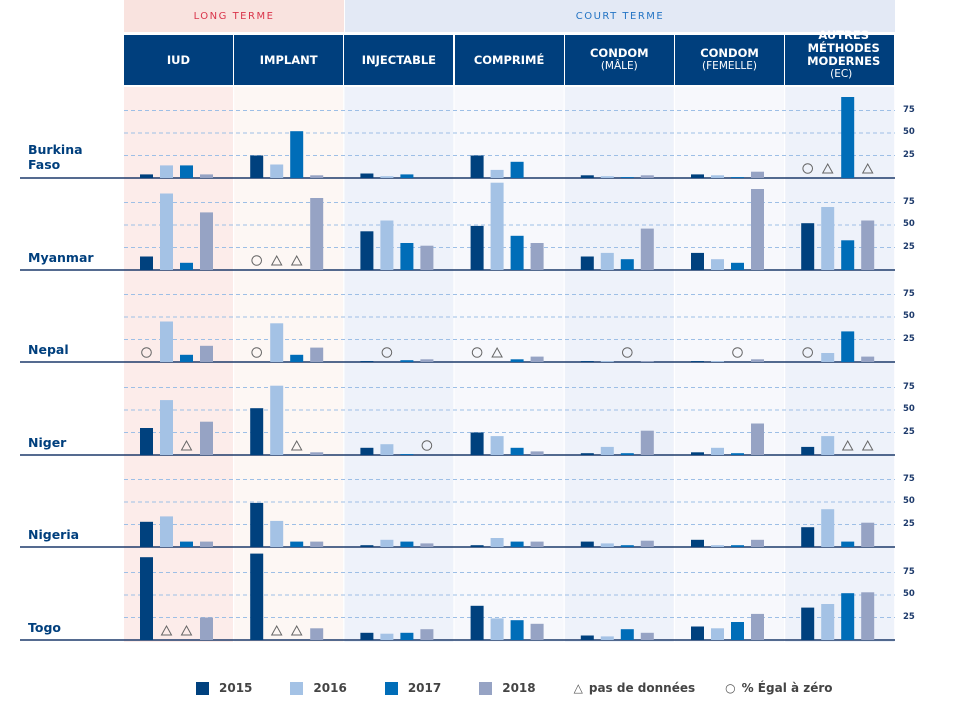  I want to click on legend-item-2017: 2017, so click(413, 688).